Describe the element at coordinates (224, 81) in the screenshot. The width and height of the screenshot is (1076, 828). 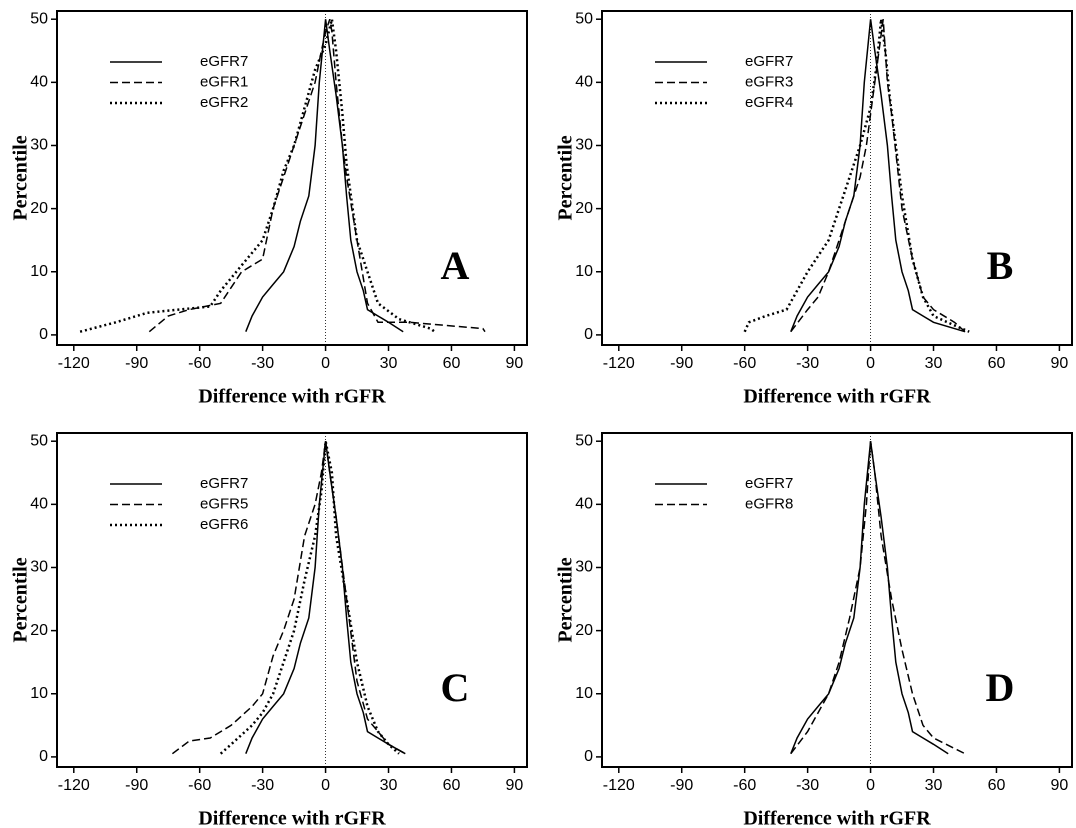
I see `legend-label: eGFR1` at that location.